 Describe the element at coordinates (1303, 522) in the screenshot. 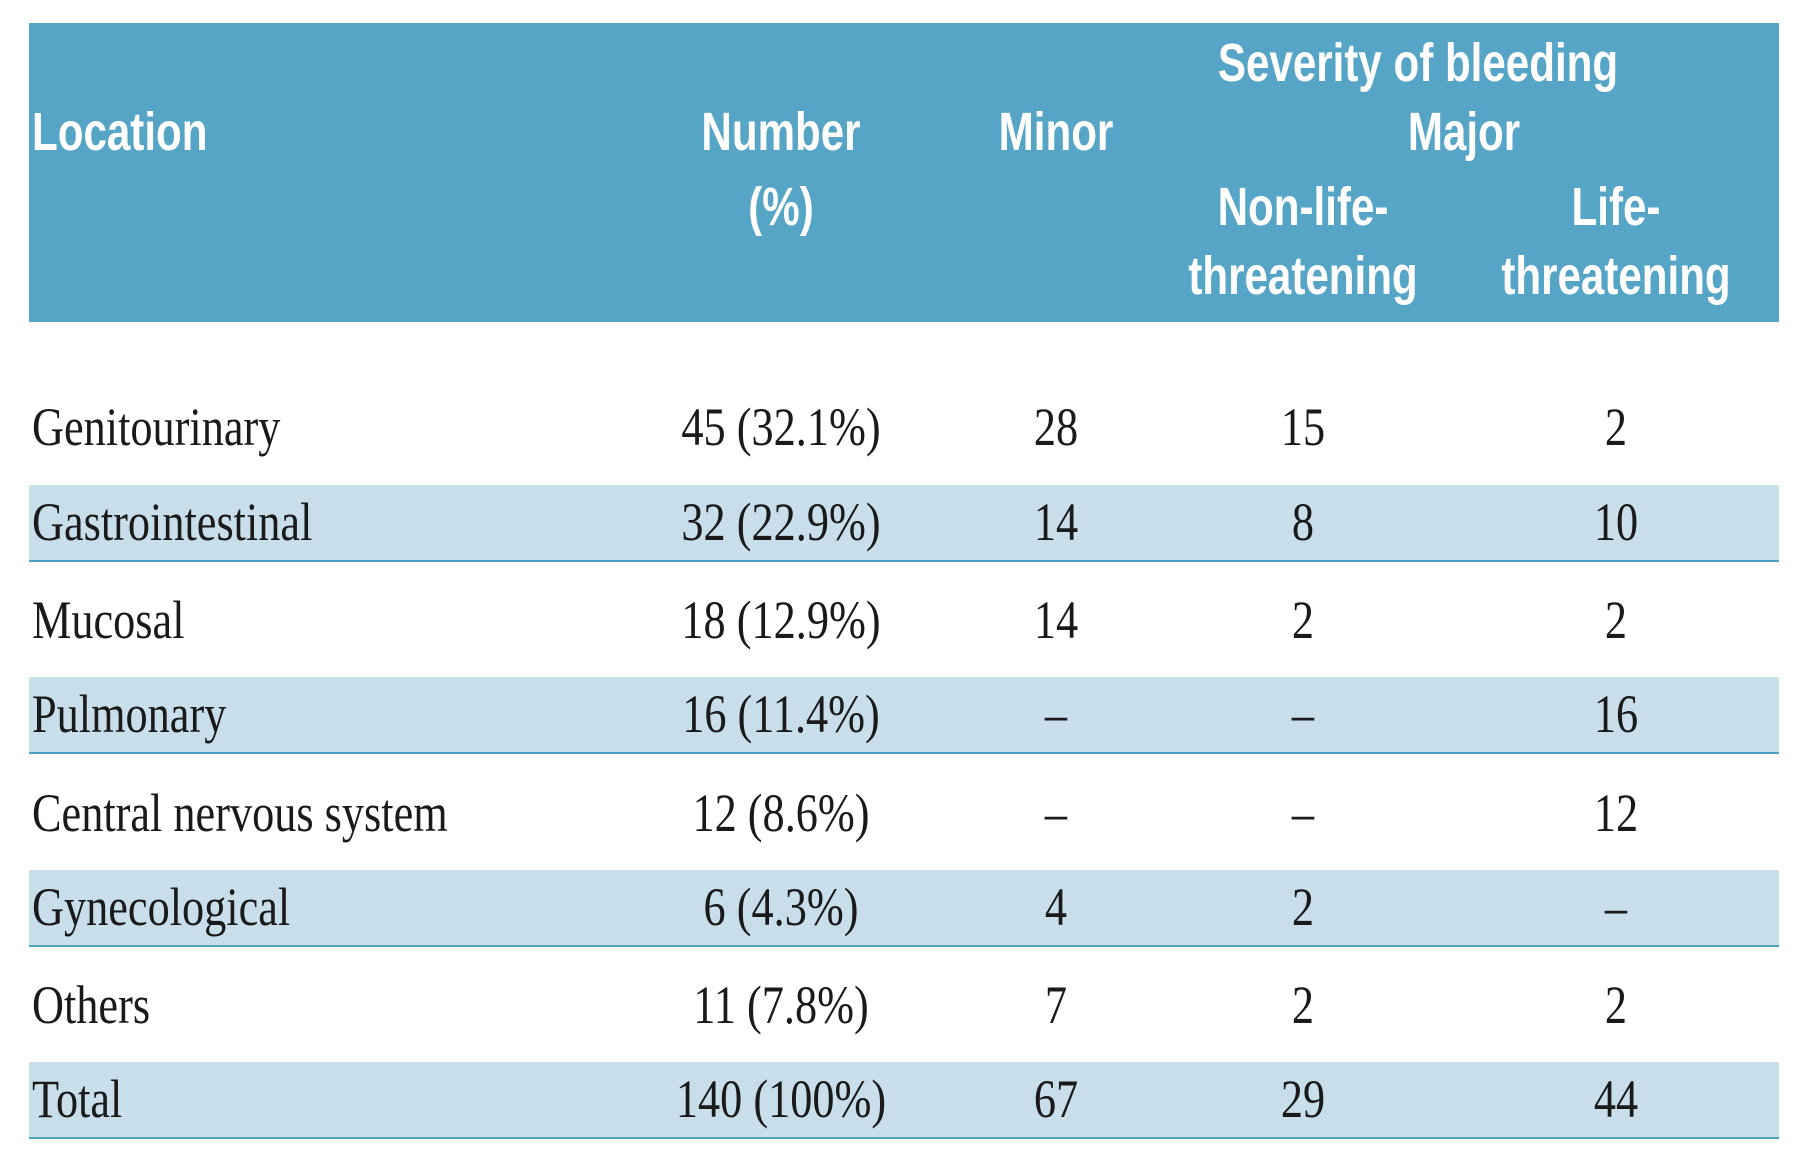

I see `table-cell: 8` at that location.